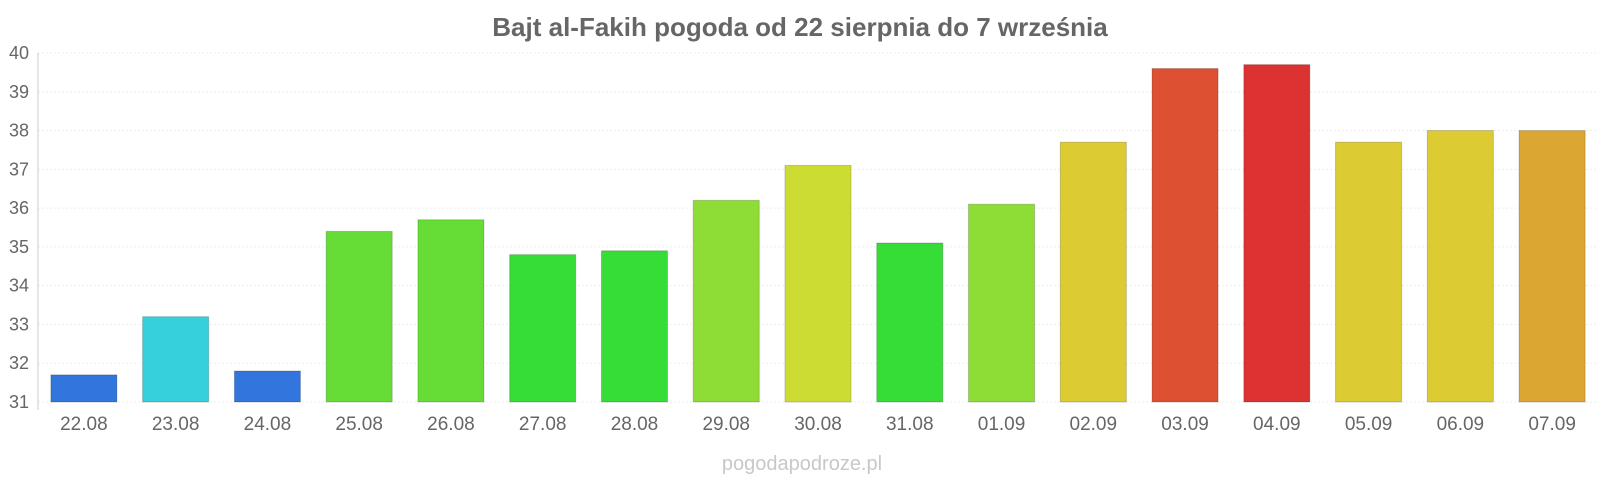  Describe the element at coordinates (726, 424) in the screenshot. I see `x-tick-label: 29.08` at that location.